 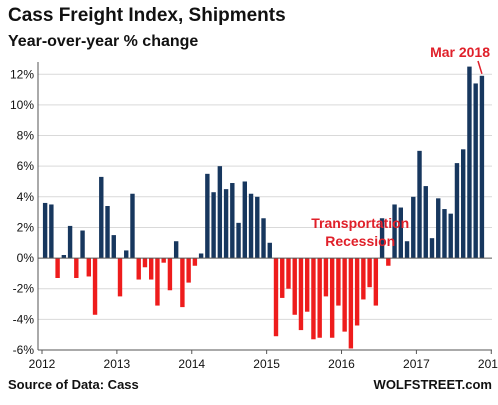 I want to click on y-tick-label: -4%, so click(x=24, y=319).